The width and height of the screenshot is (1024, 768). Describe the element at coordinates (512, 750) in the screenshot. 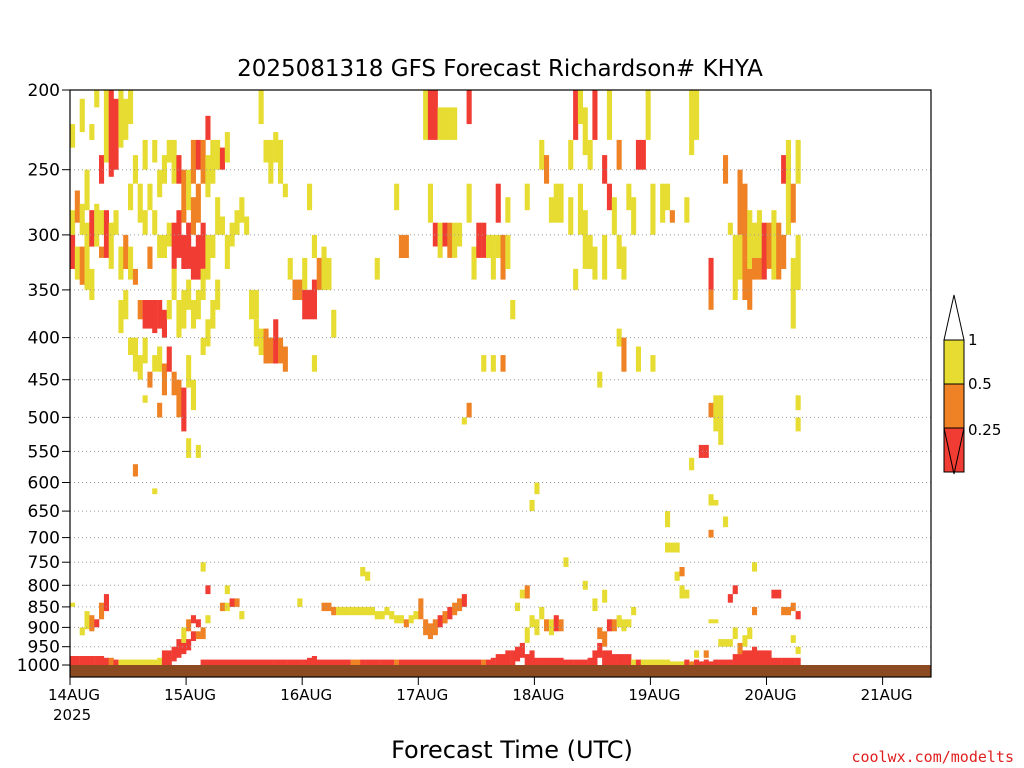

I see `x-axis-label: Forecast Time (UTC)` at that location.